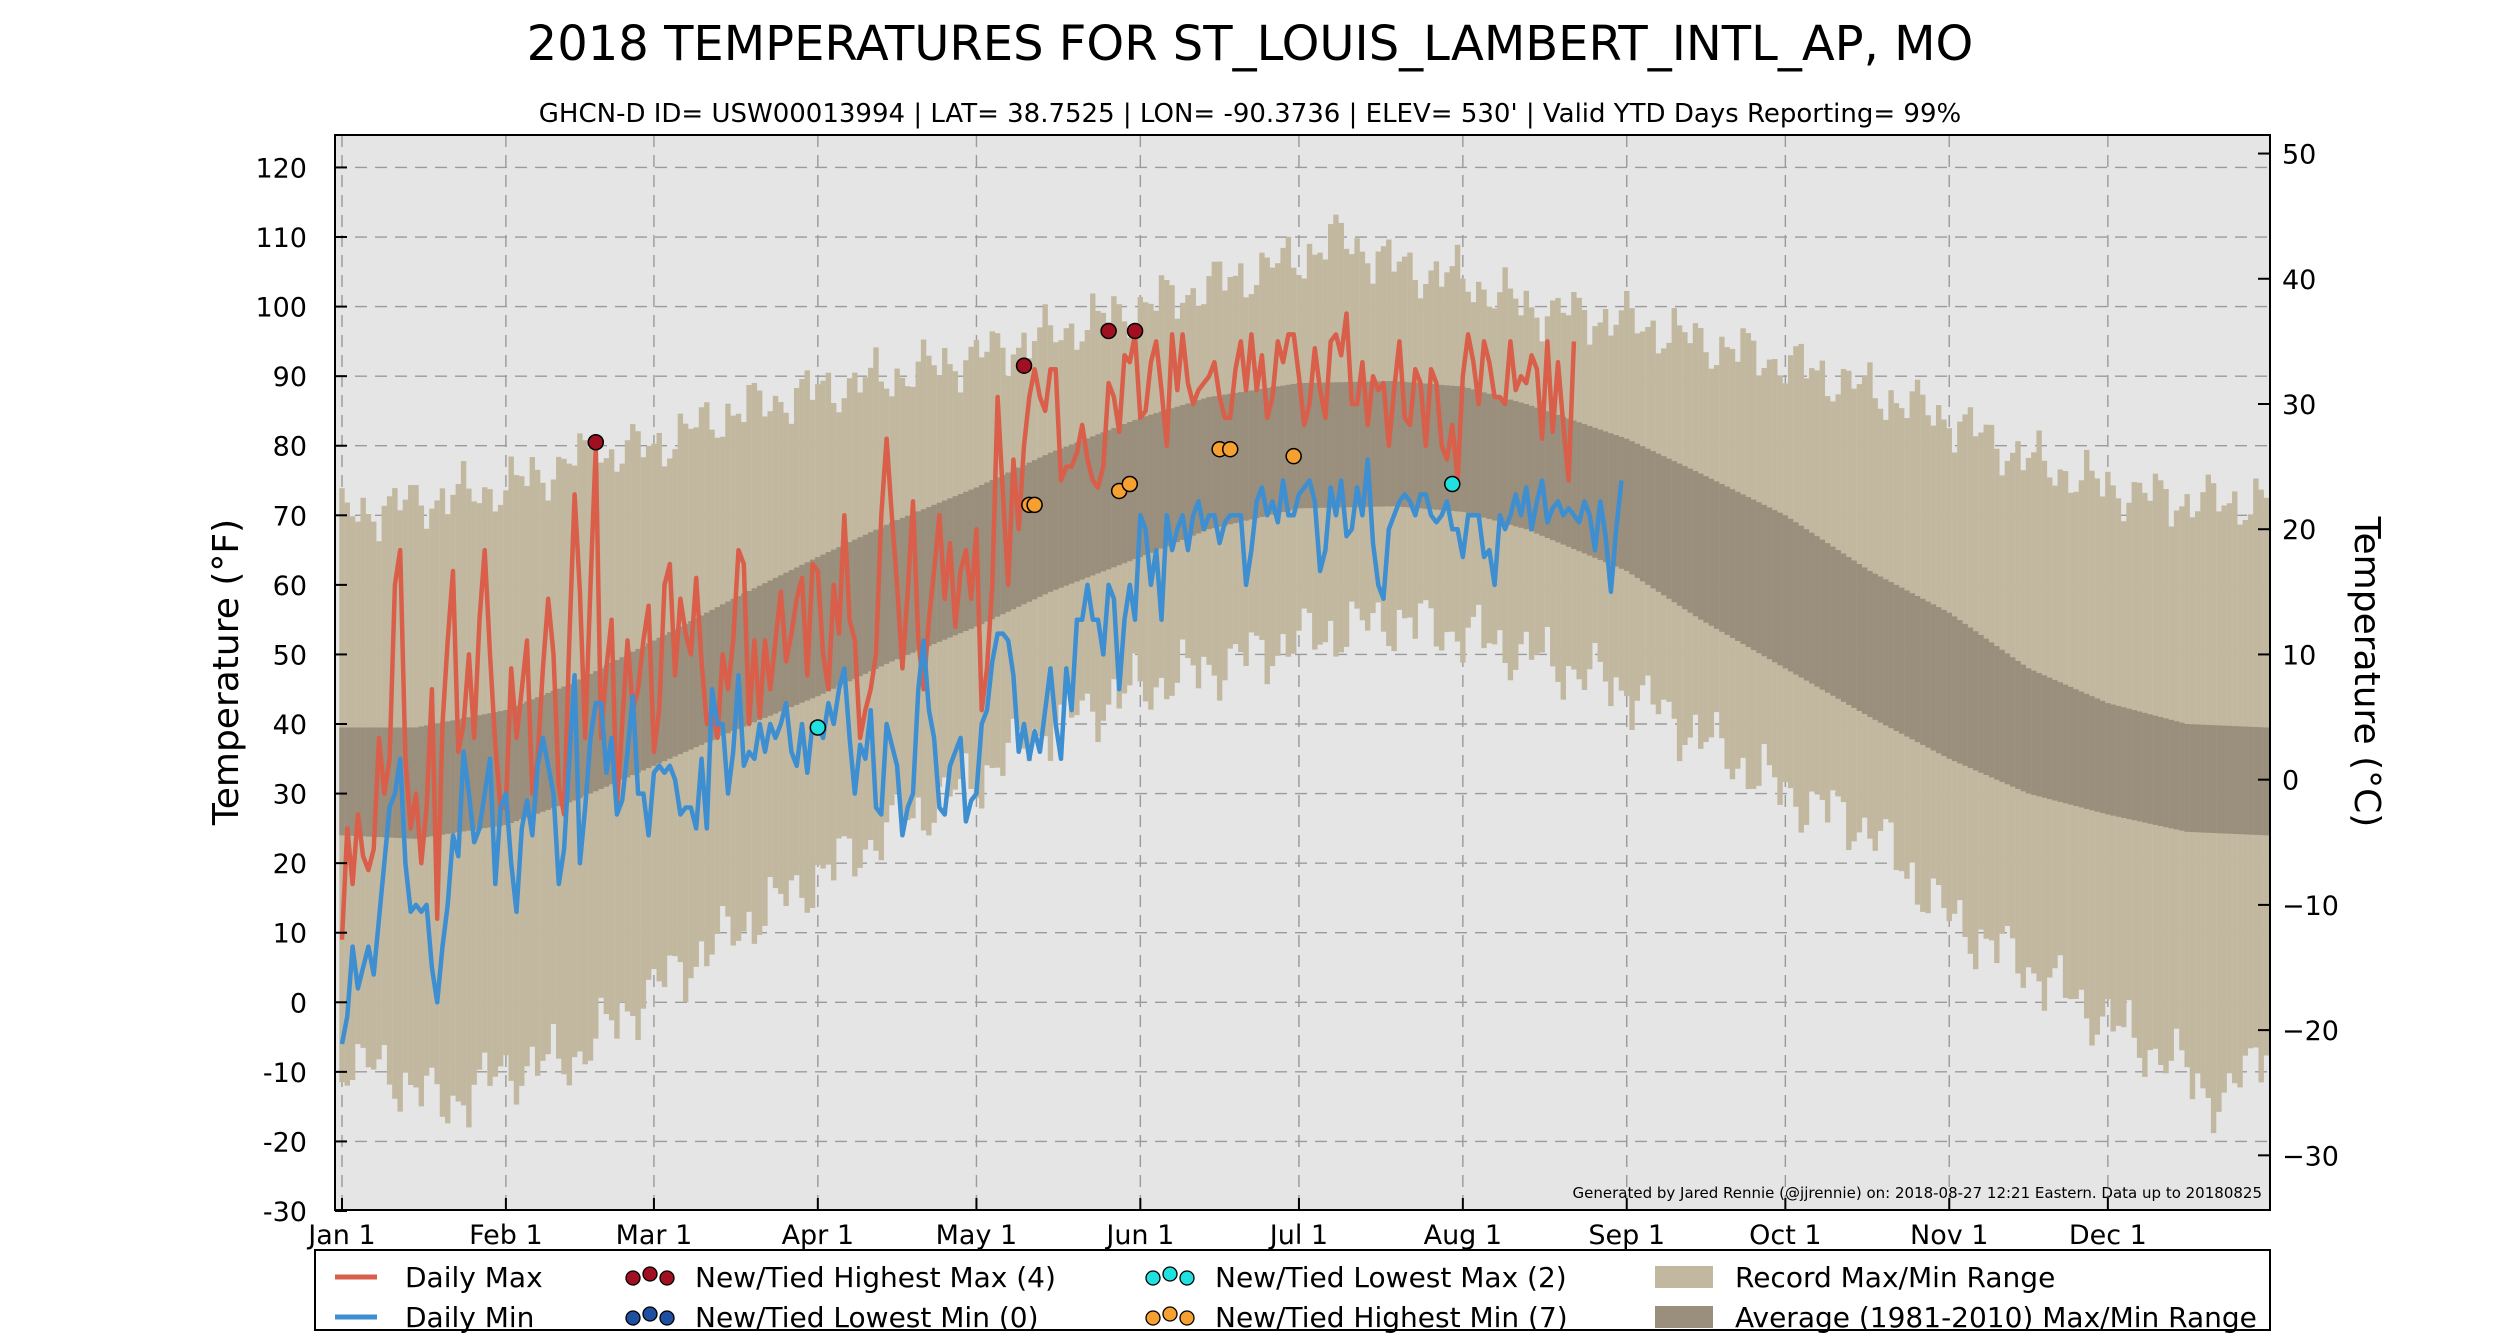 Image resolution: width=2500 pixels, height=1333 pixels. I want to click on y-tick-label: 120, so click(281, 168).